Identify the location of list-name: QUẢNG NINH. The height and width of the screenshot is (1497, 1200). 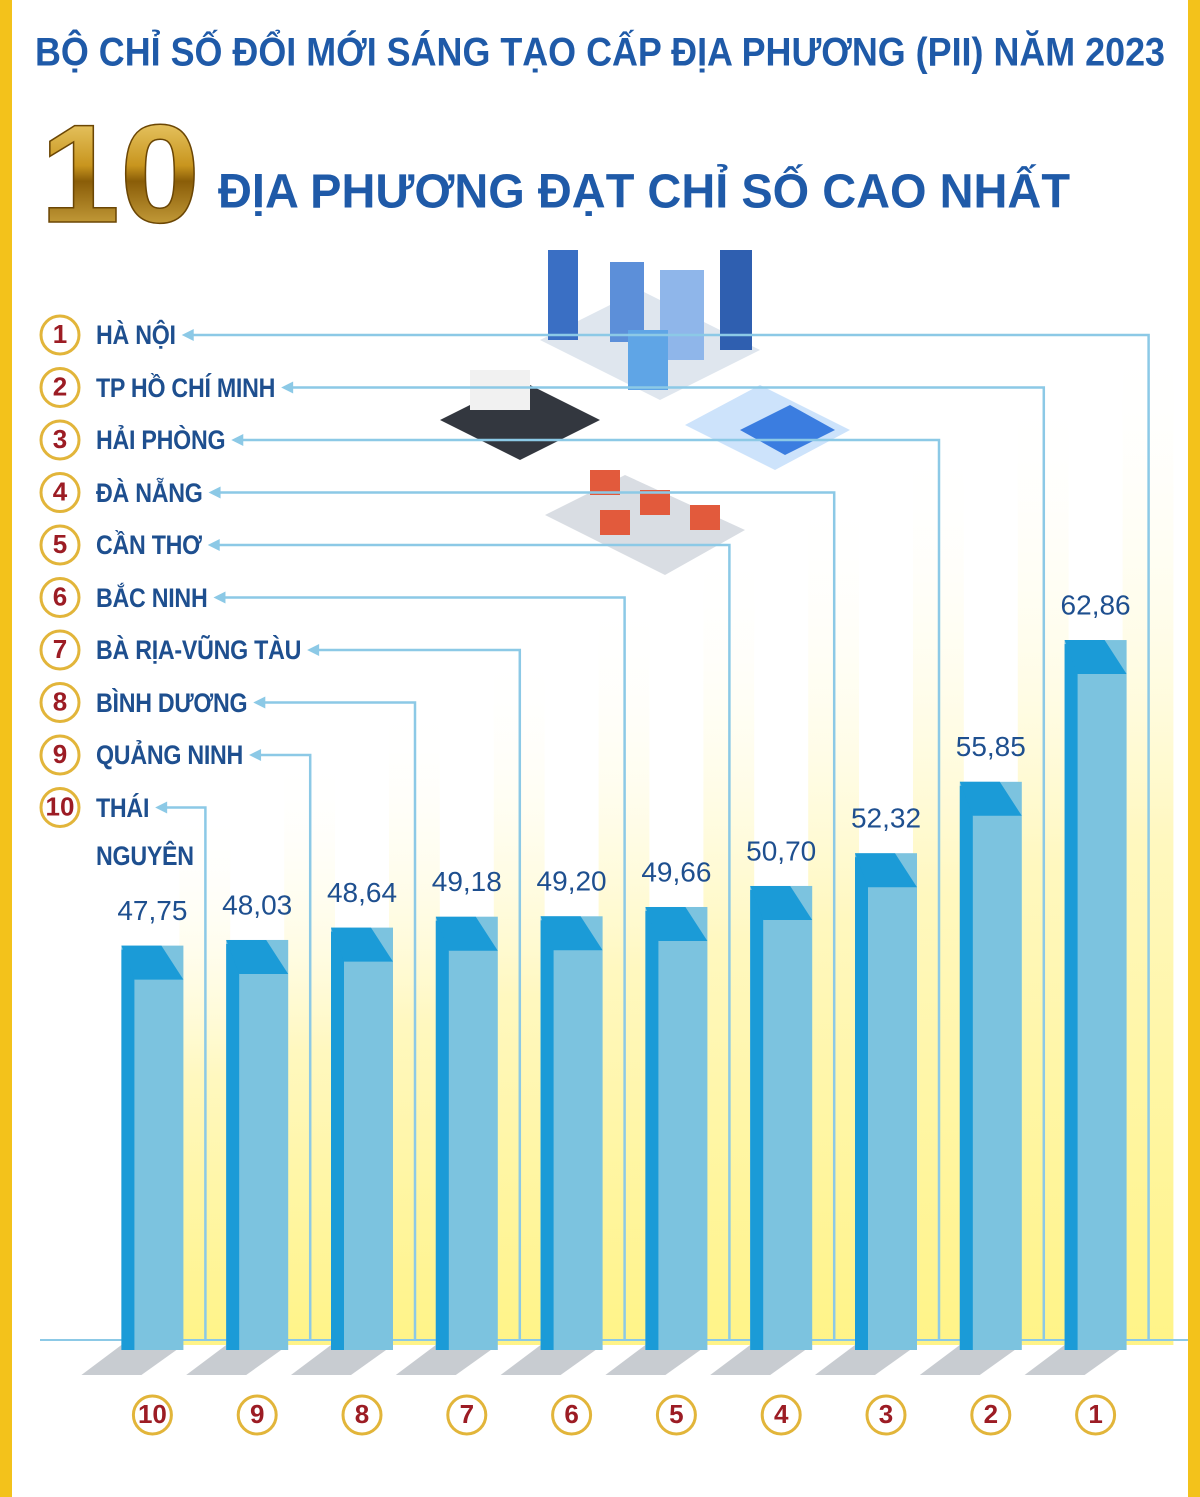
(169, 755).